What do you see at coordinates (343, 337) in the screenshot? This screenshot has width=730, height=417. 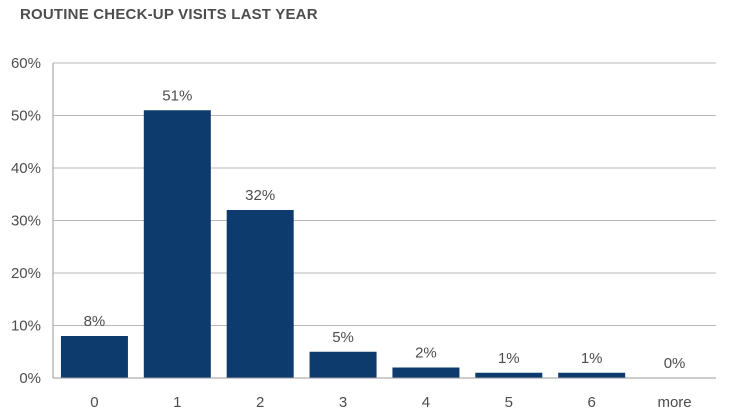 I see `data-label-3: 5%` at bounding box center [343, 337].